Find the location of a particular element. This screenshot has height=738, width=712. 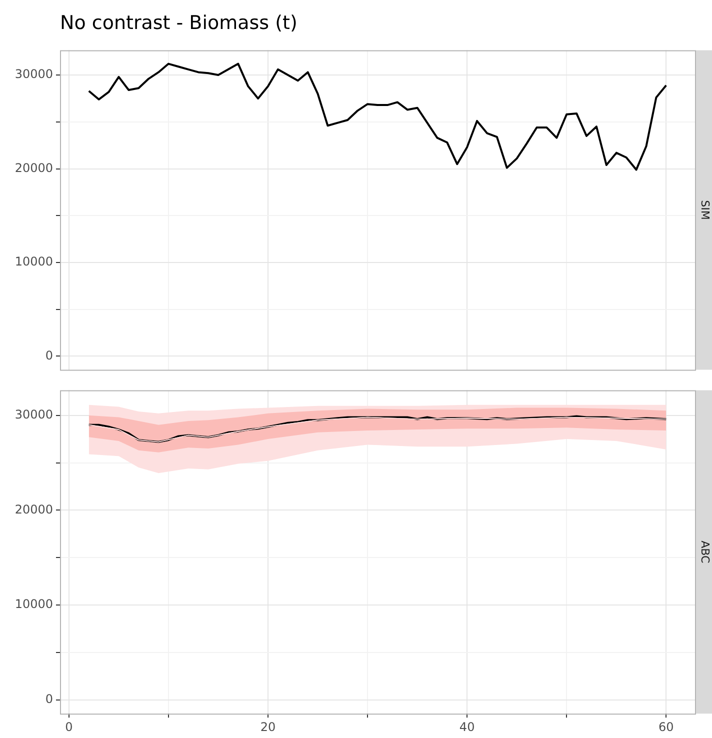

x-tick-label: 0 is located at coordinates (69, 727).